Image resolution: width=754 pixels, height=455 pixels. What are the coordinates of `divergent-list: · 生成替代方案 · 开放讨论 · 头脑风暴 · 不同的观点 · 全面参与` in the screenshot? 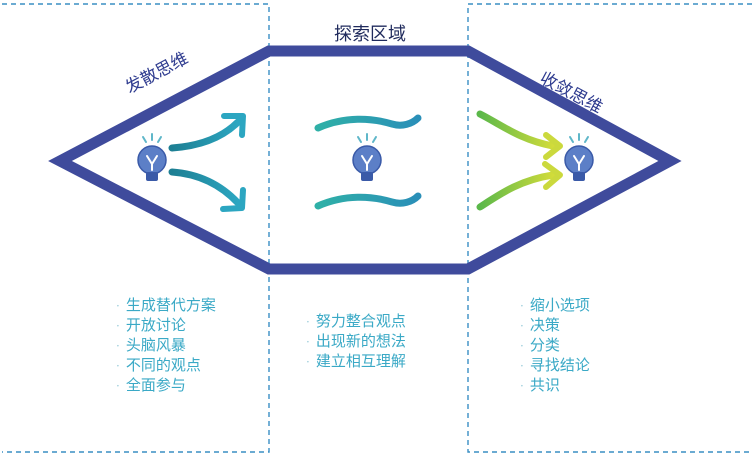 It's located at (166, 346).